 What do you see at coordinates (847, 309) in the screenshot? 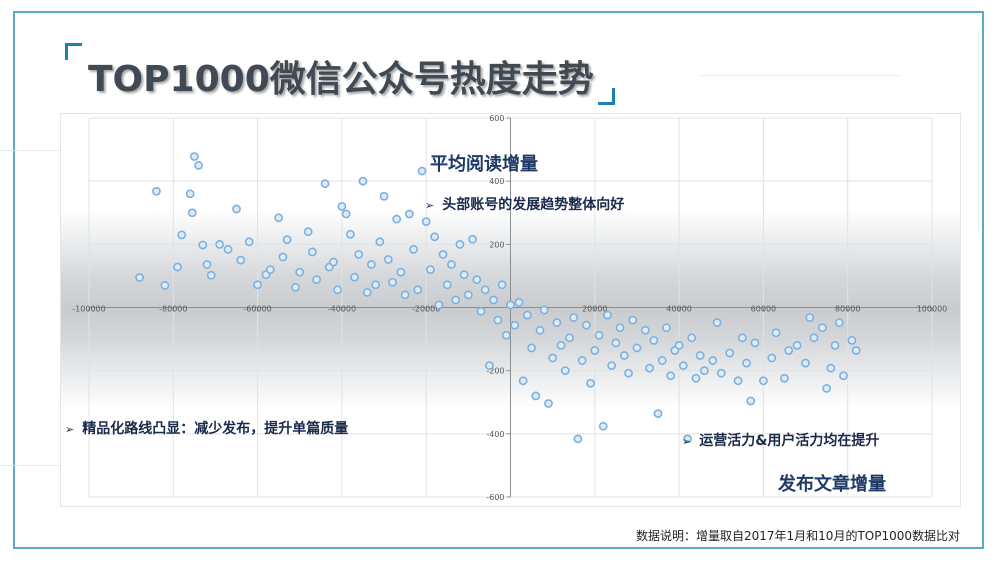
I see `x-tick-label: 80000` at bounding box center [847, 309].